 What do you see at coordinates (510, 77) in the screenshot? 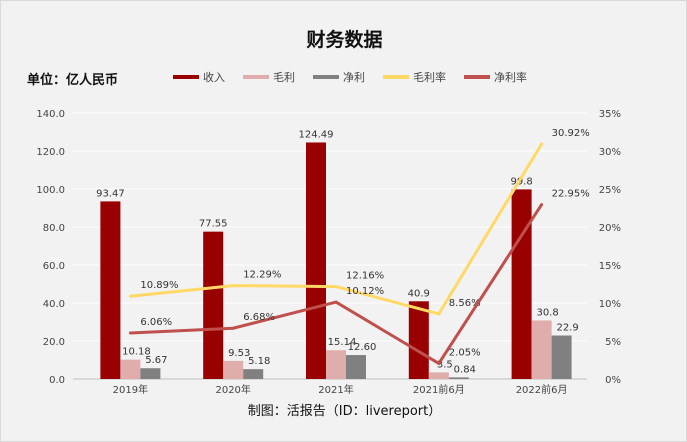
I see `legend-label: 净利率` at bounding box center [510, 77].